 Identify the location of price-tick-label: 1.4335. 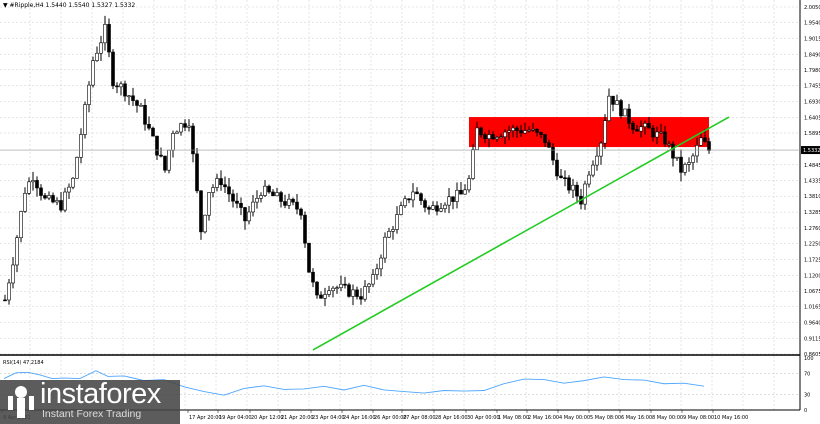
(812, 181).